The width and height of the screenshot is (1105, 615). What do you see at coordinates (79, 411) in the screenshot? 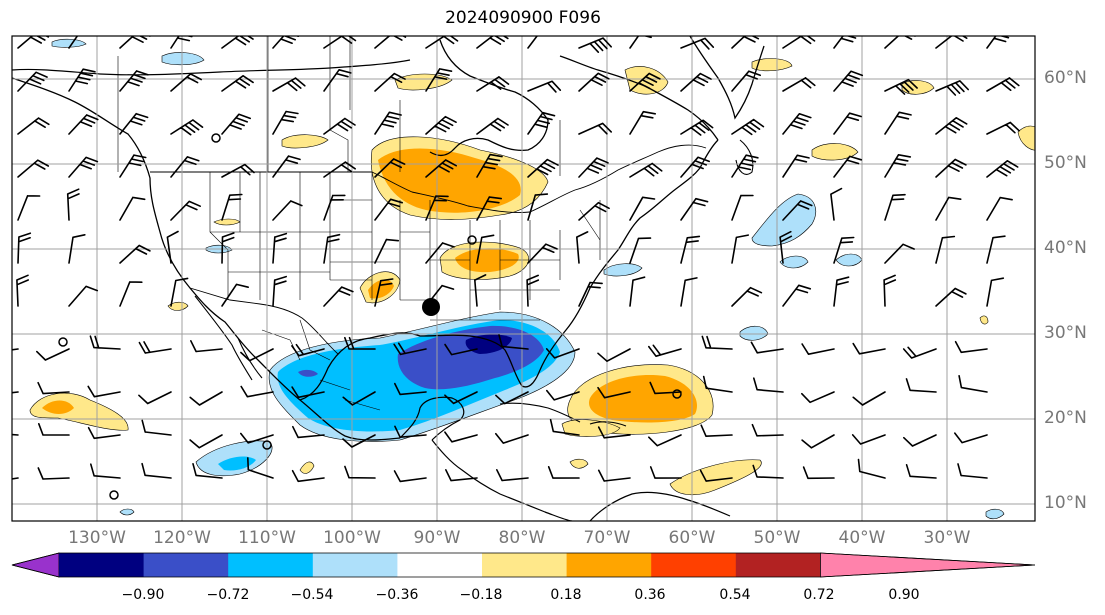
I see `positive-region-pacific` at bounding box center [79, 411].